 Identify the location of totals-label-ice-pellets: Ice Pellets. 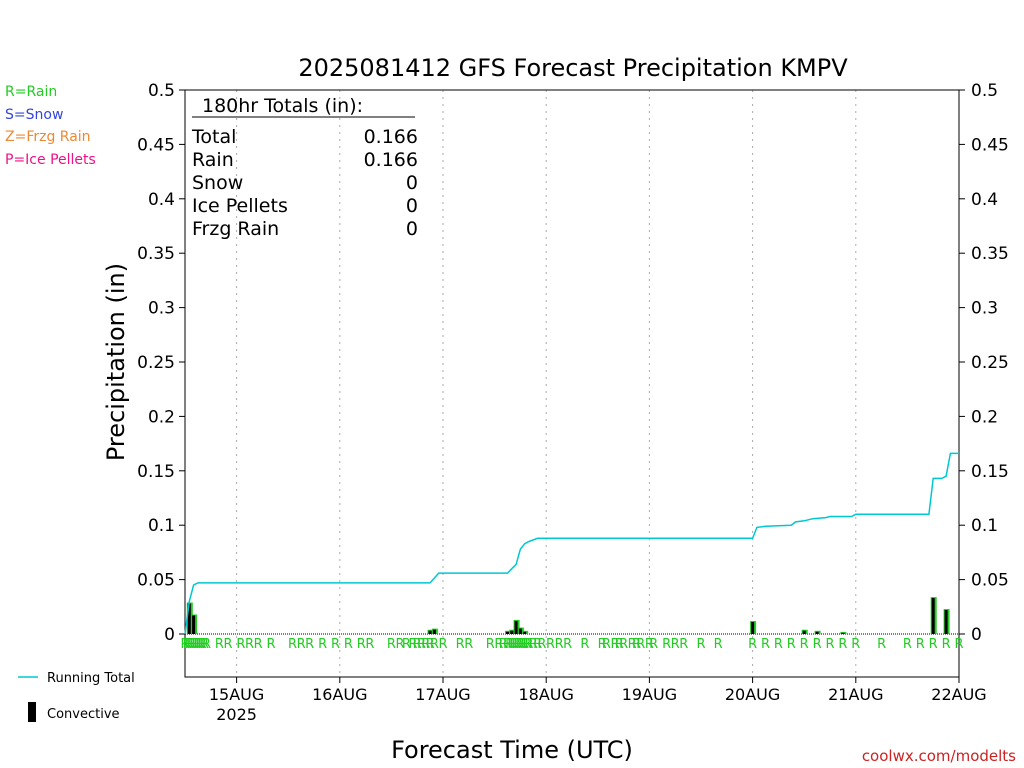
(240, 206).